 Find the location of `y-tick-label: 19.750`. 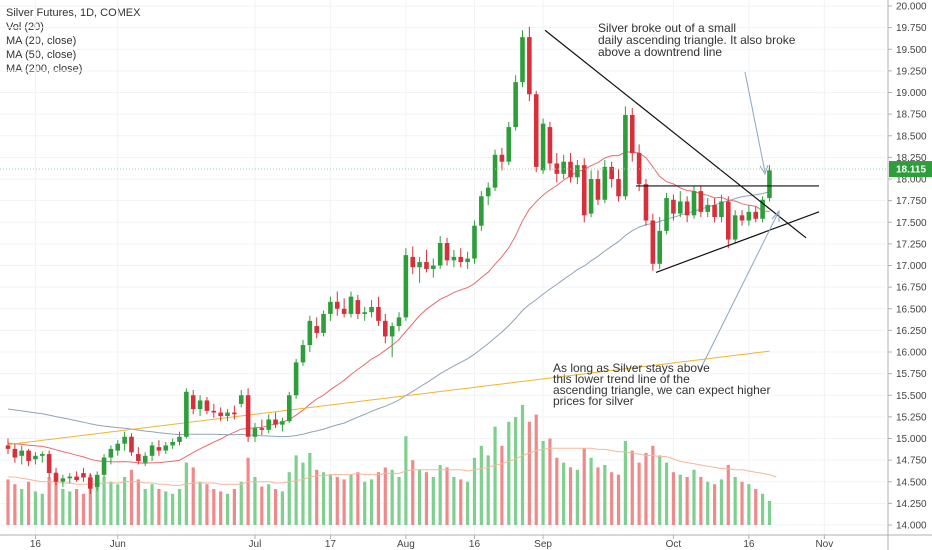

y-tick-label: 19.750 is located at coordinates (911, 28).